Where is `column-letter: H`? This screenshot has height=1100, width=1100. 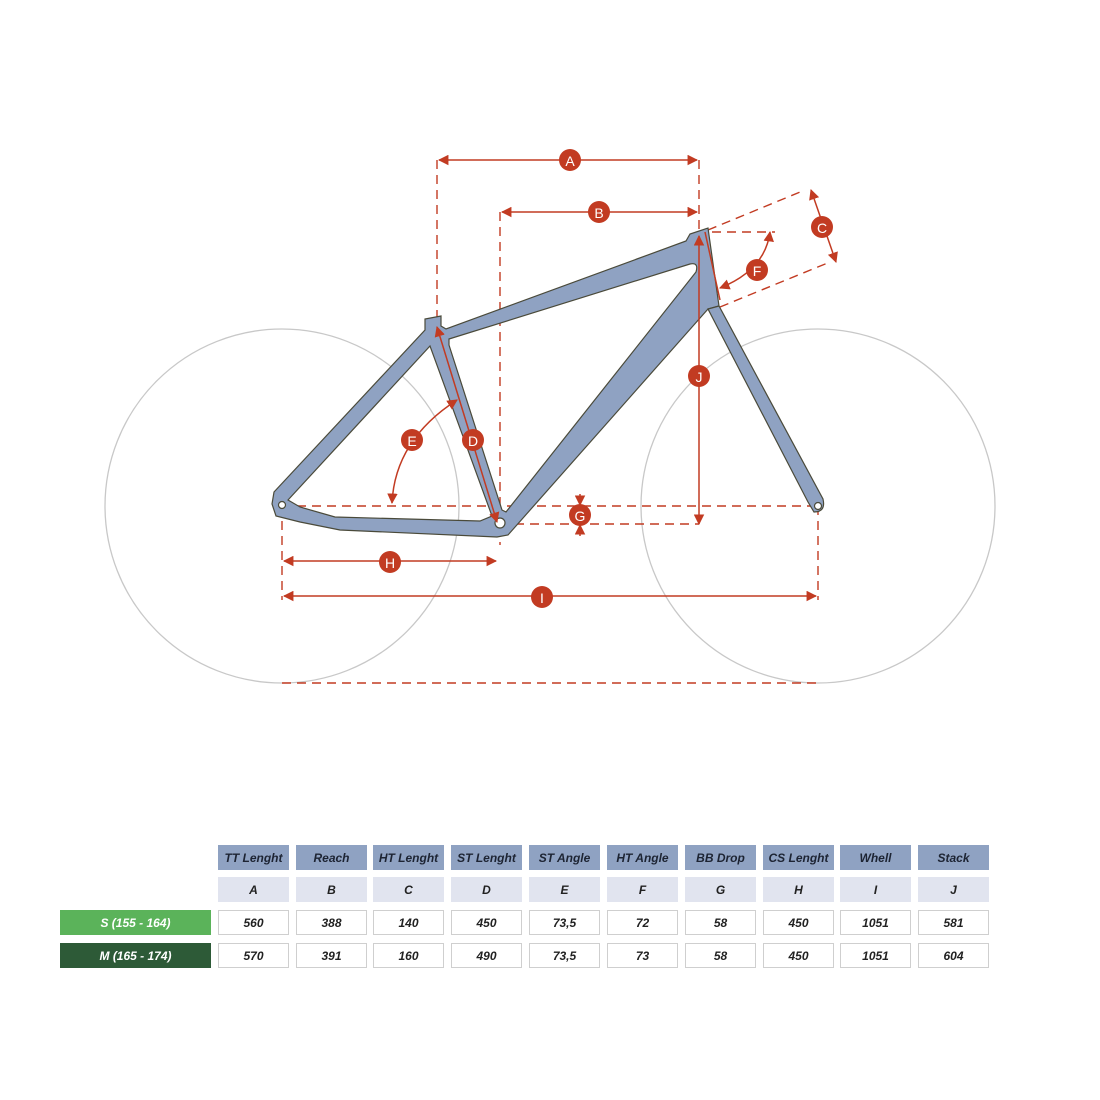 column-letter: H is located at coordinates (798, 889).